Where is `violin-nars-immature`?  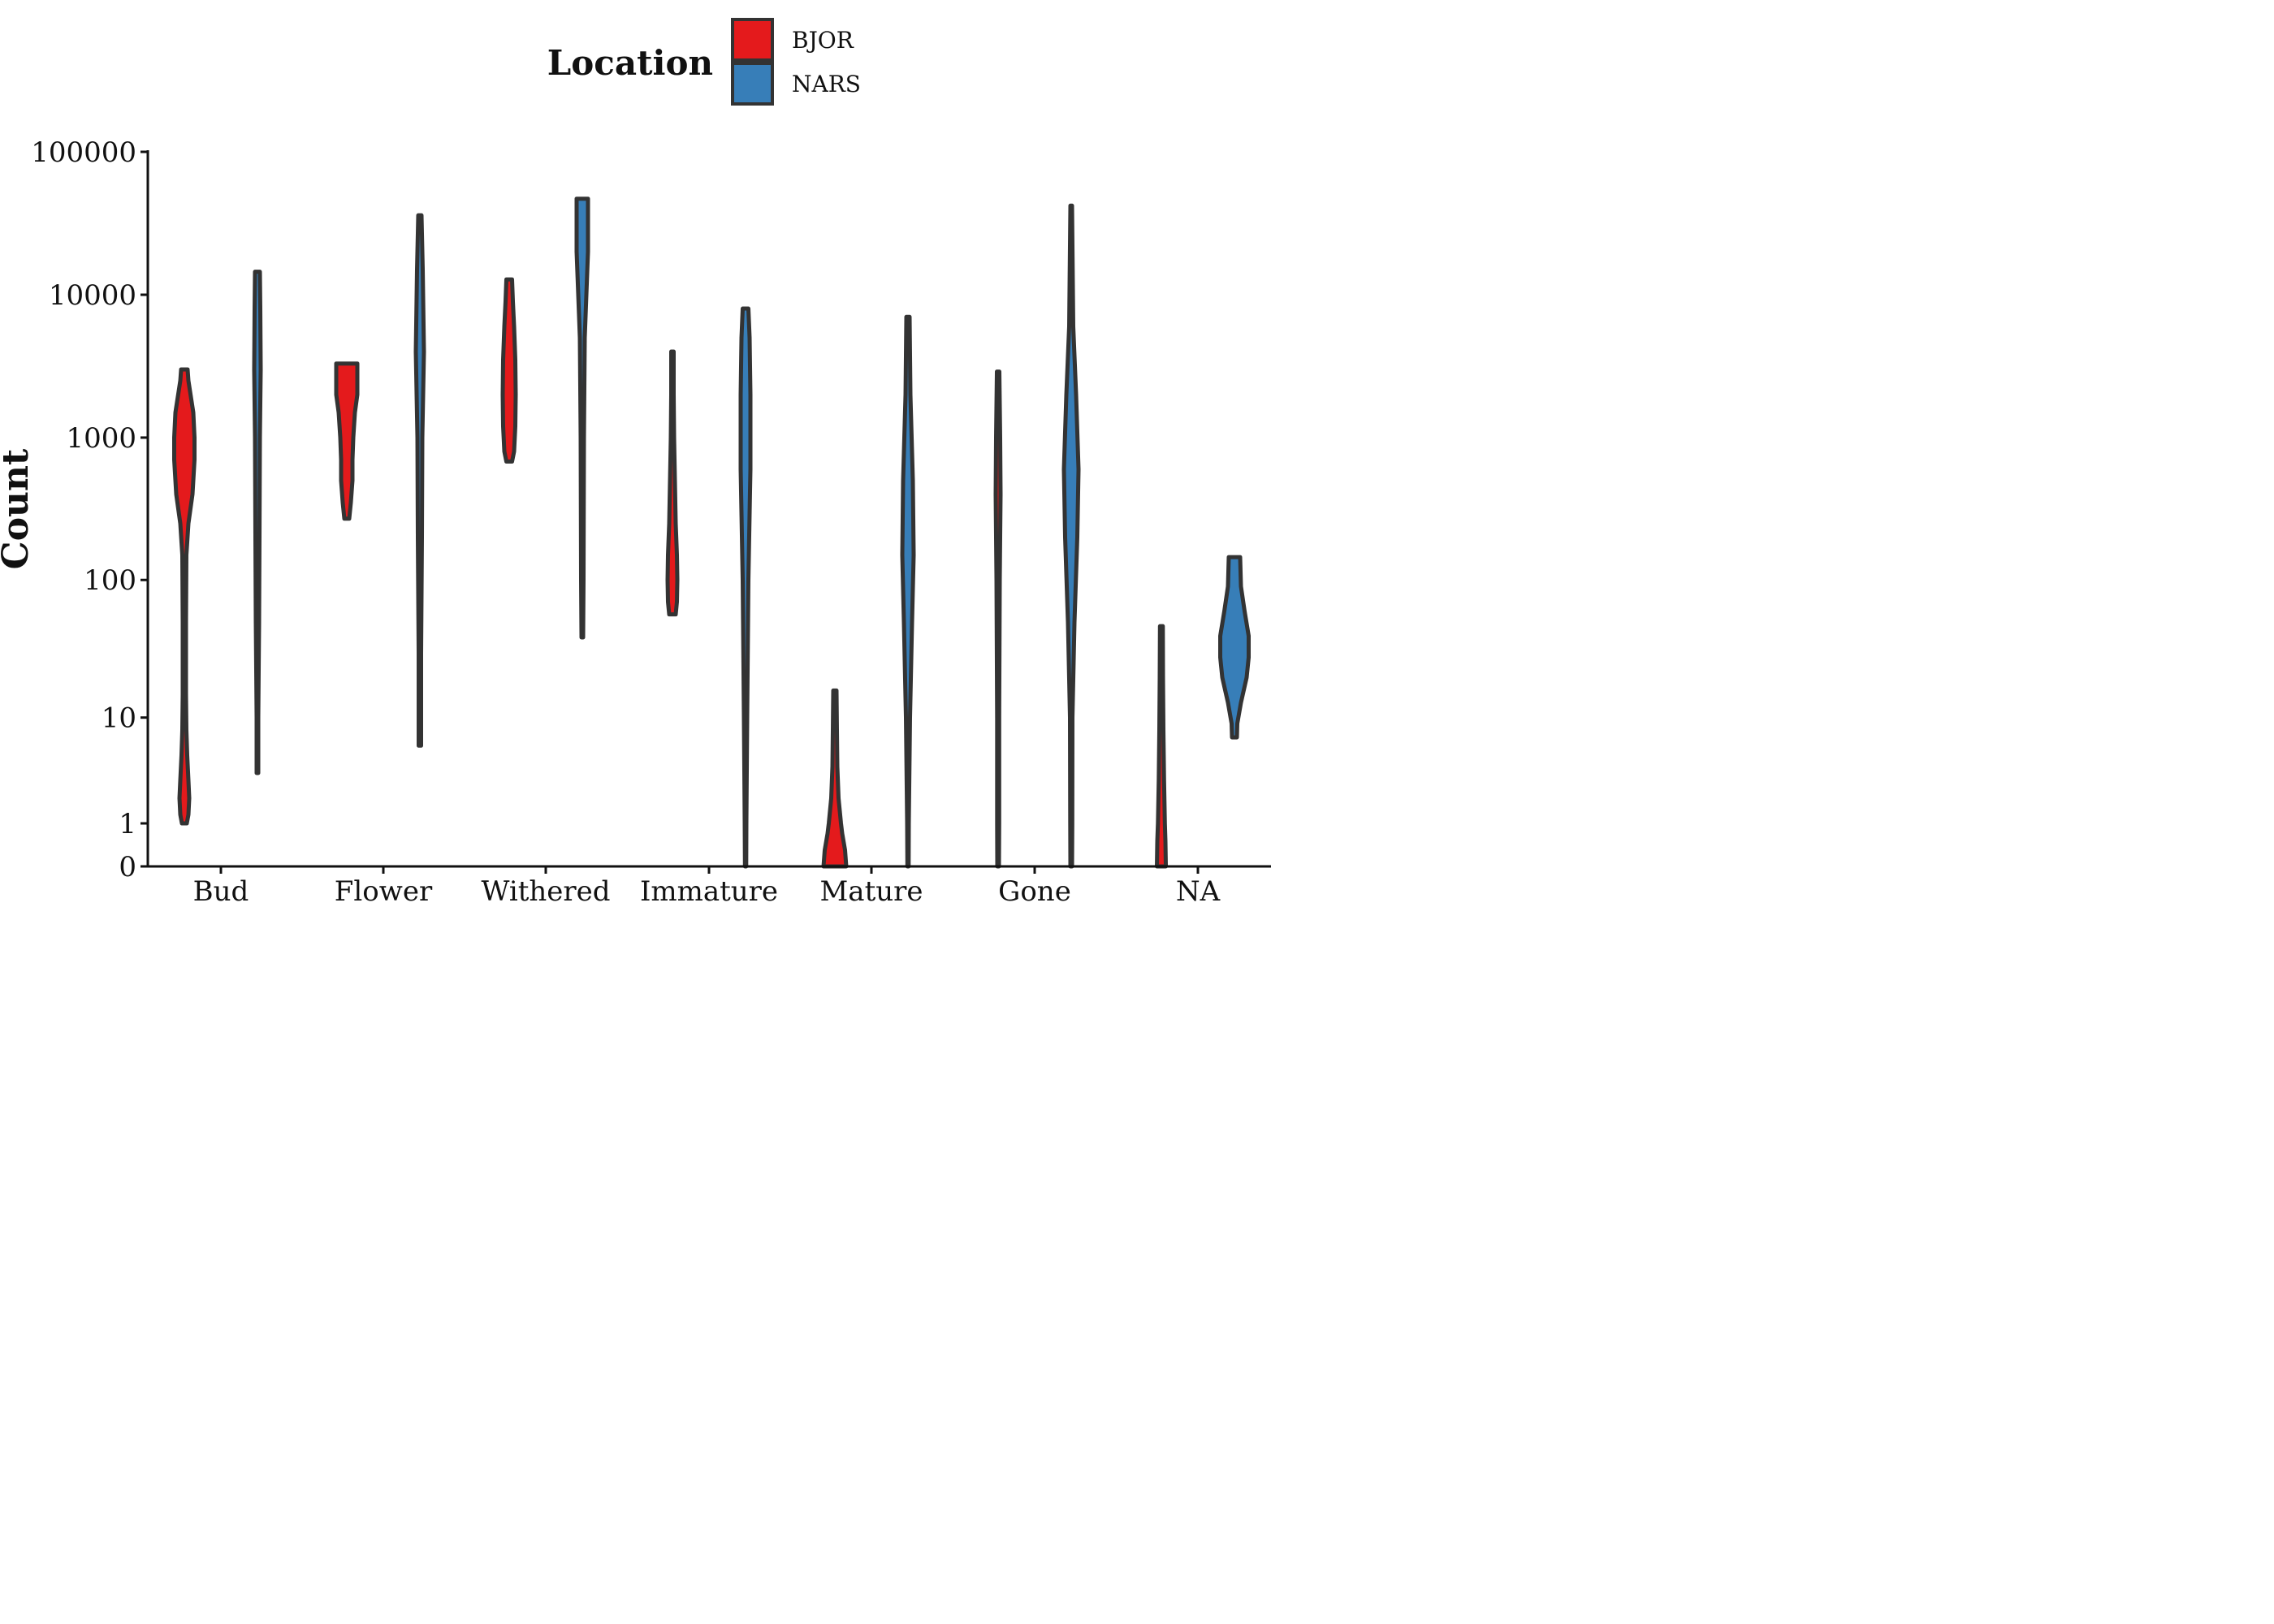 violin-nars-immature is located at coordinates (745, 588).